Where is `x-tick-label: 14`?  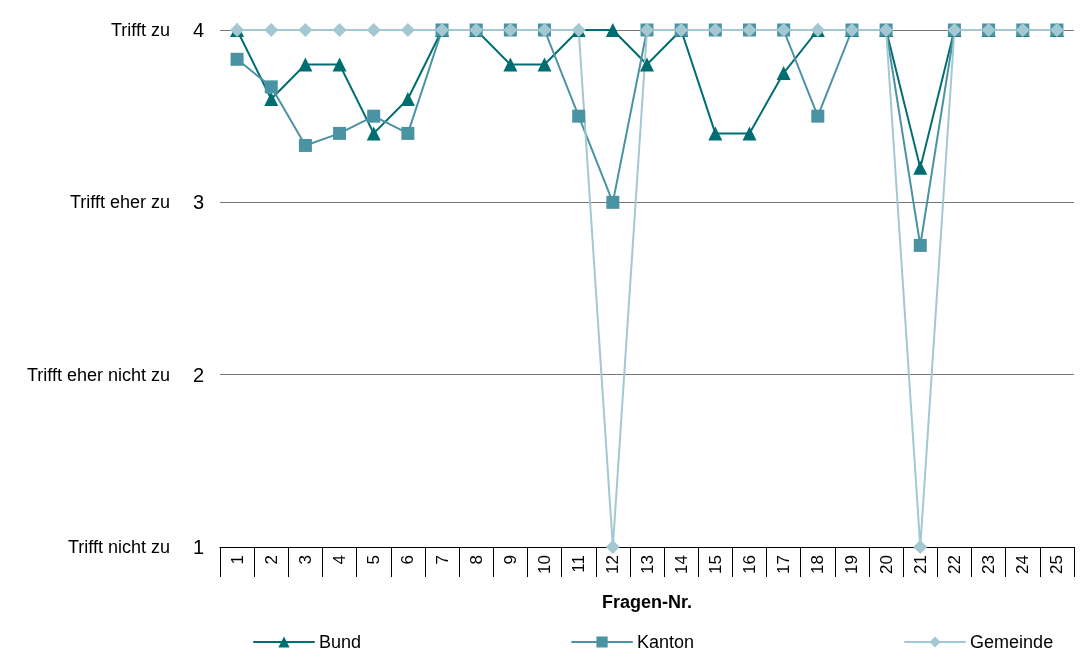
x-tick-label: 14 is located at coordinates (681, 564).